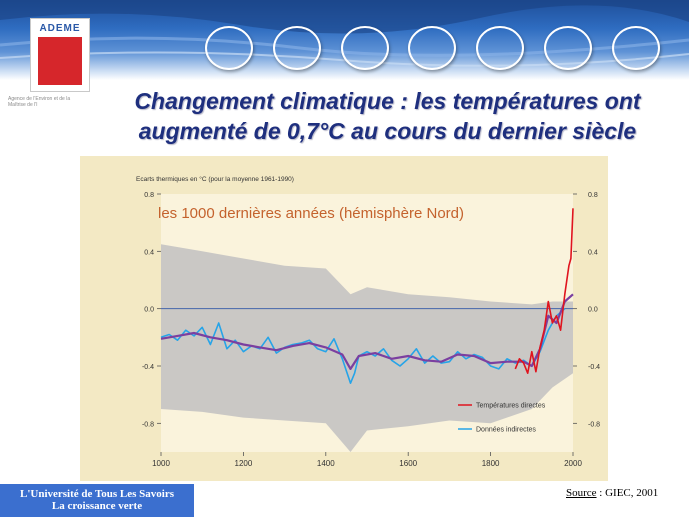 The height and width of the screenshot is (517, 689). Describe the element at coordinates (367, 331) in the screenshot. I see `smoothed-line` at that location.